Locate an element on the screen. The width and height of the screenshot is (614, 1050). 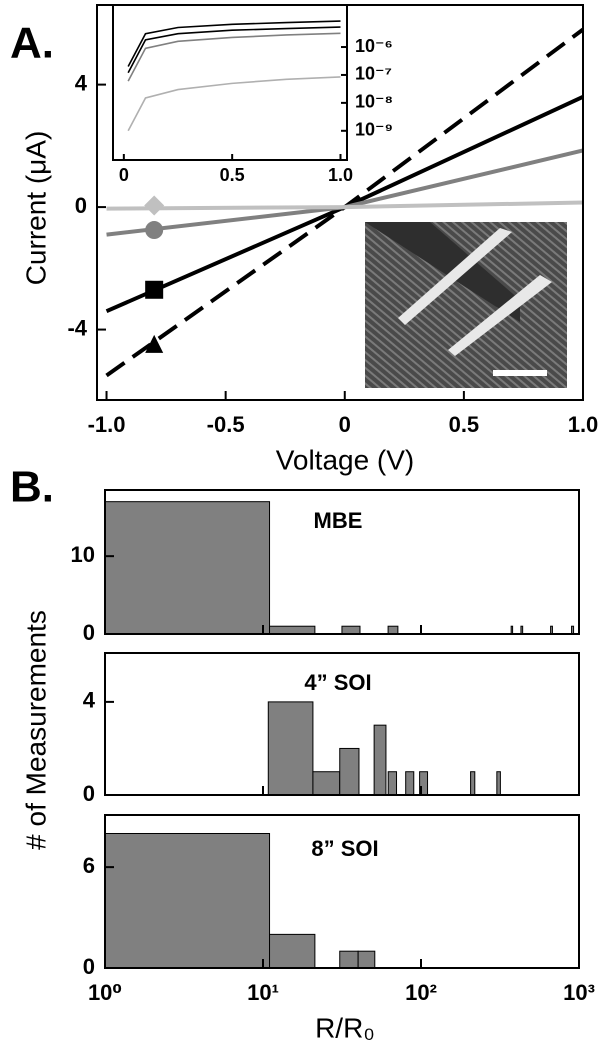
panel-title: MBE is located at coordinates (338, 520).